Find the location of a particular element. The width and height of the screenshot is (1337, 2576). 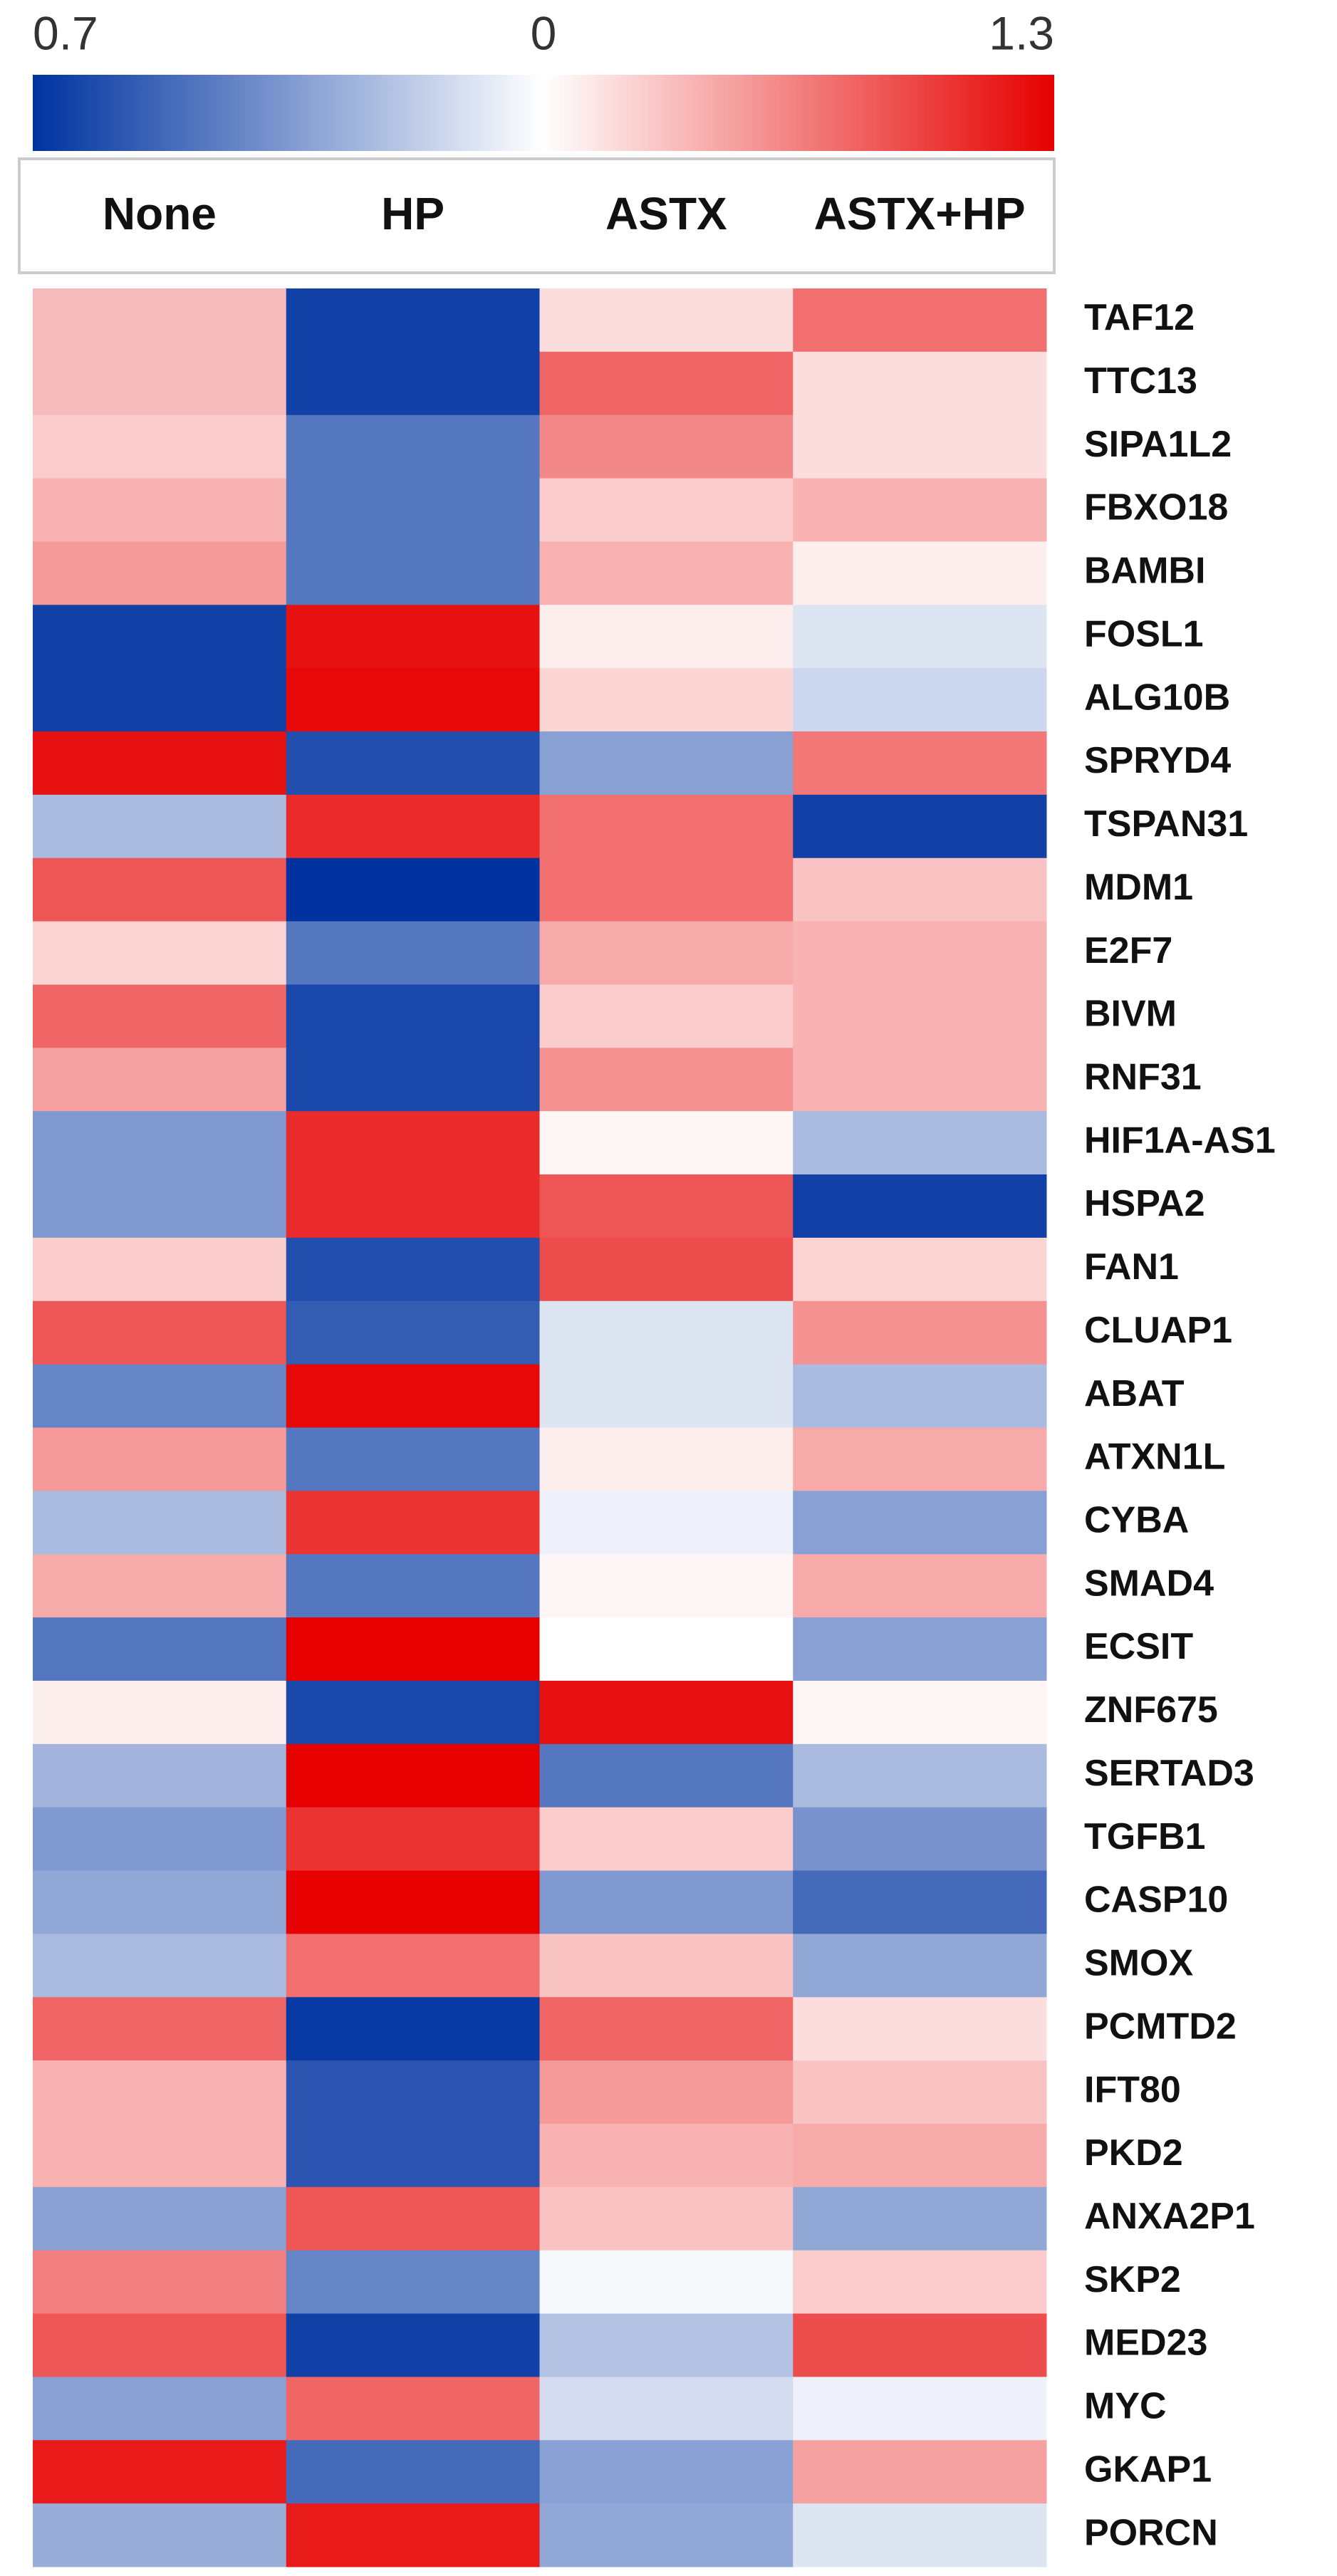

column-label: ASTX is located at coordinates (666, 213).